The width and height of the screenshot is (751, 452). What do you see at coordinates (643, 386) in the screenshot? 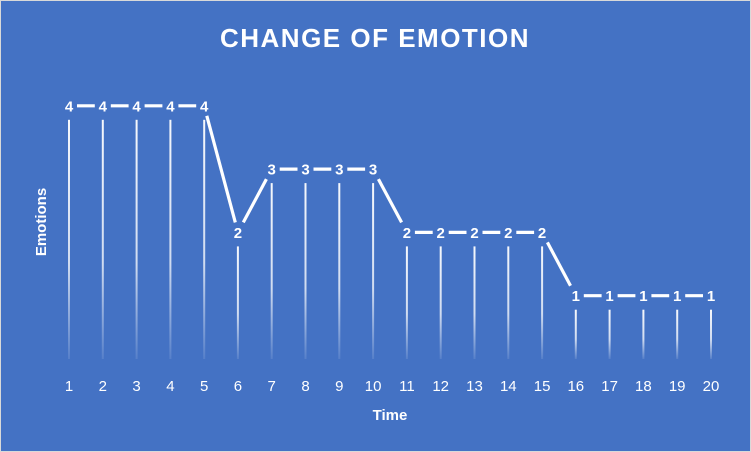
I see `x-tick-label: 18` at bounding box center [643, 386].